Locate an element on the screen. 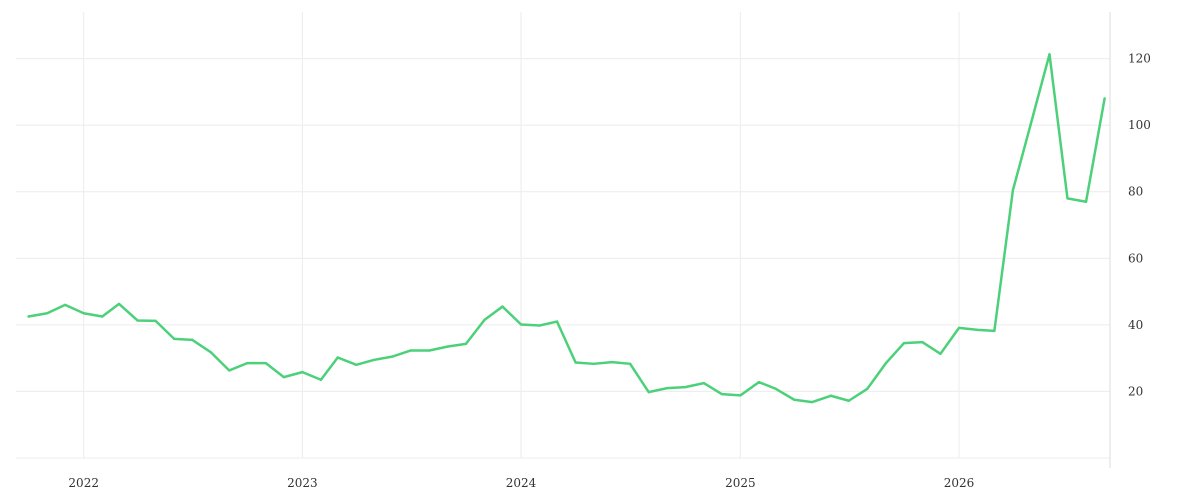 The width and height of the screenshot is (1200, 500). y-tick-label: 20 is located at coordinates (1135, 391).